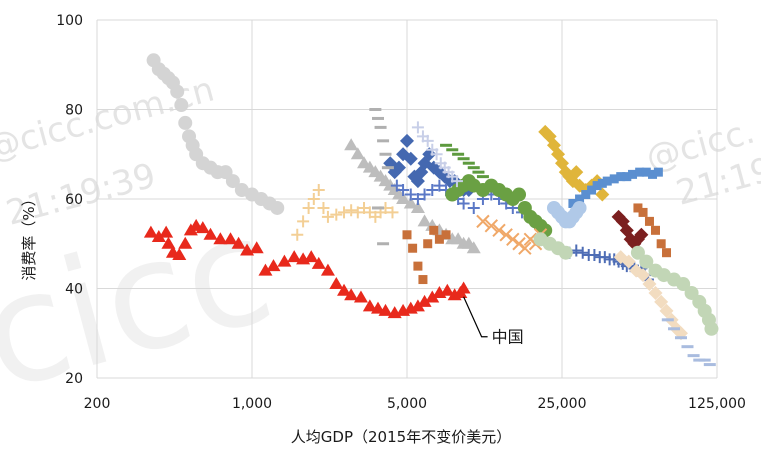 This screenshot has height=453, width=761. Describe the element at coordinates (493, 321) in the screenshot. I see `annotation-layer: 中国` at that location.